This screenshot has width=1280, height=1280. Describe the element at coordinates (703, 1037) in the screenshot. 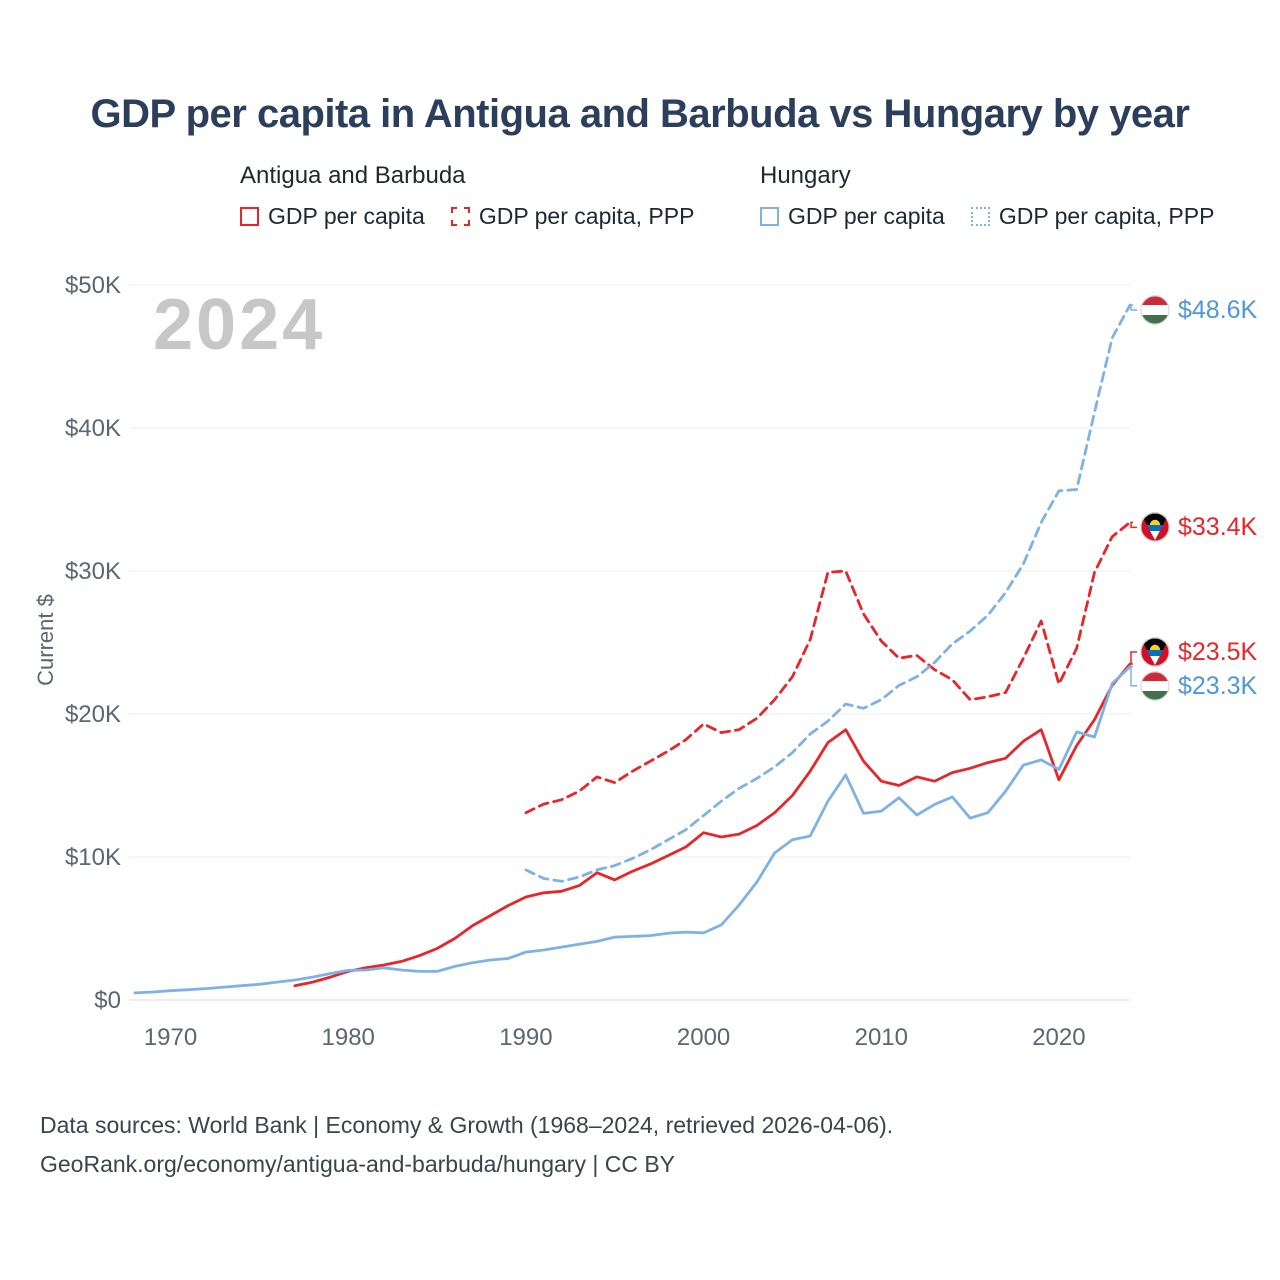

I see `x-tick-label: 2000` at that location.